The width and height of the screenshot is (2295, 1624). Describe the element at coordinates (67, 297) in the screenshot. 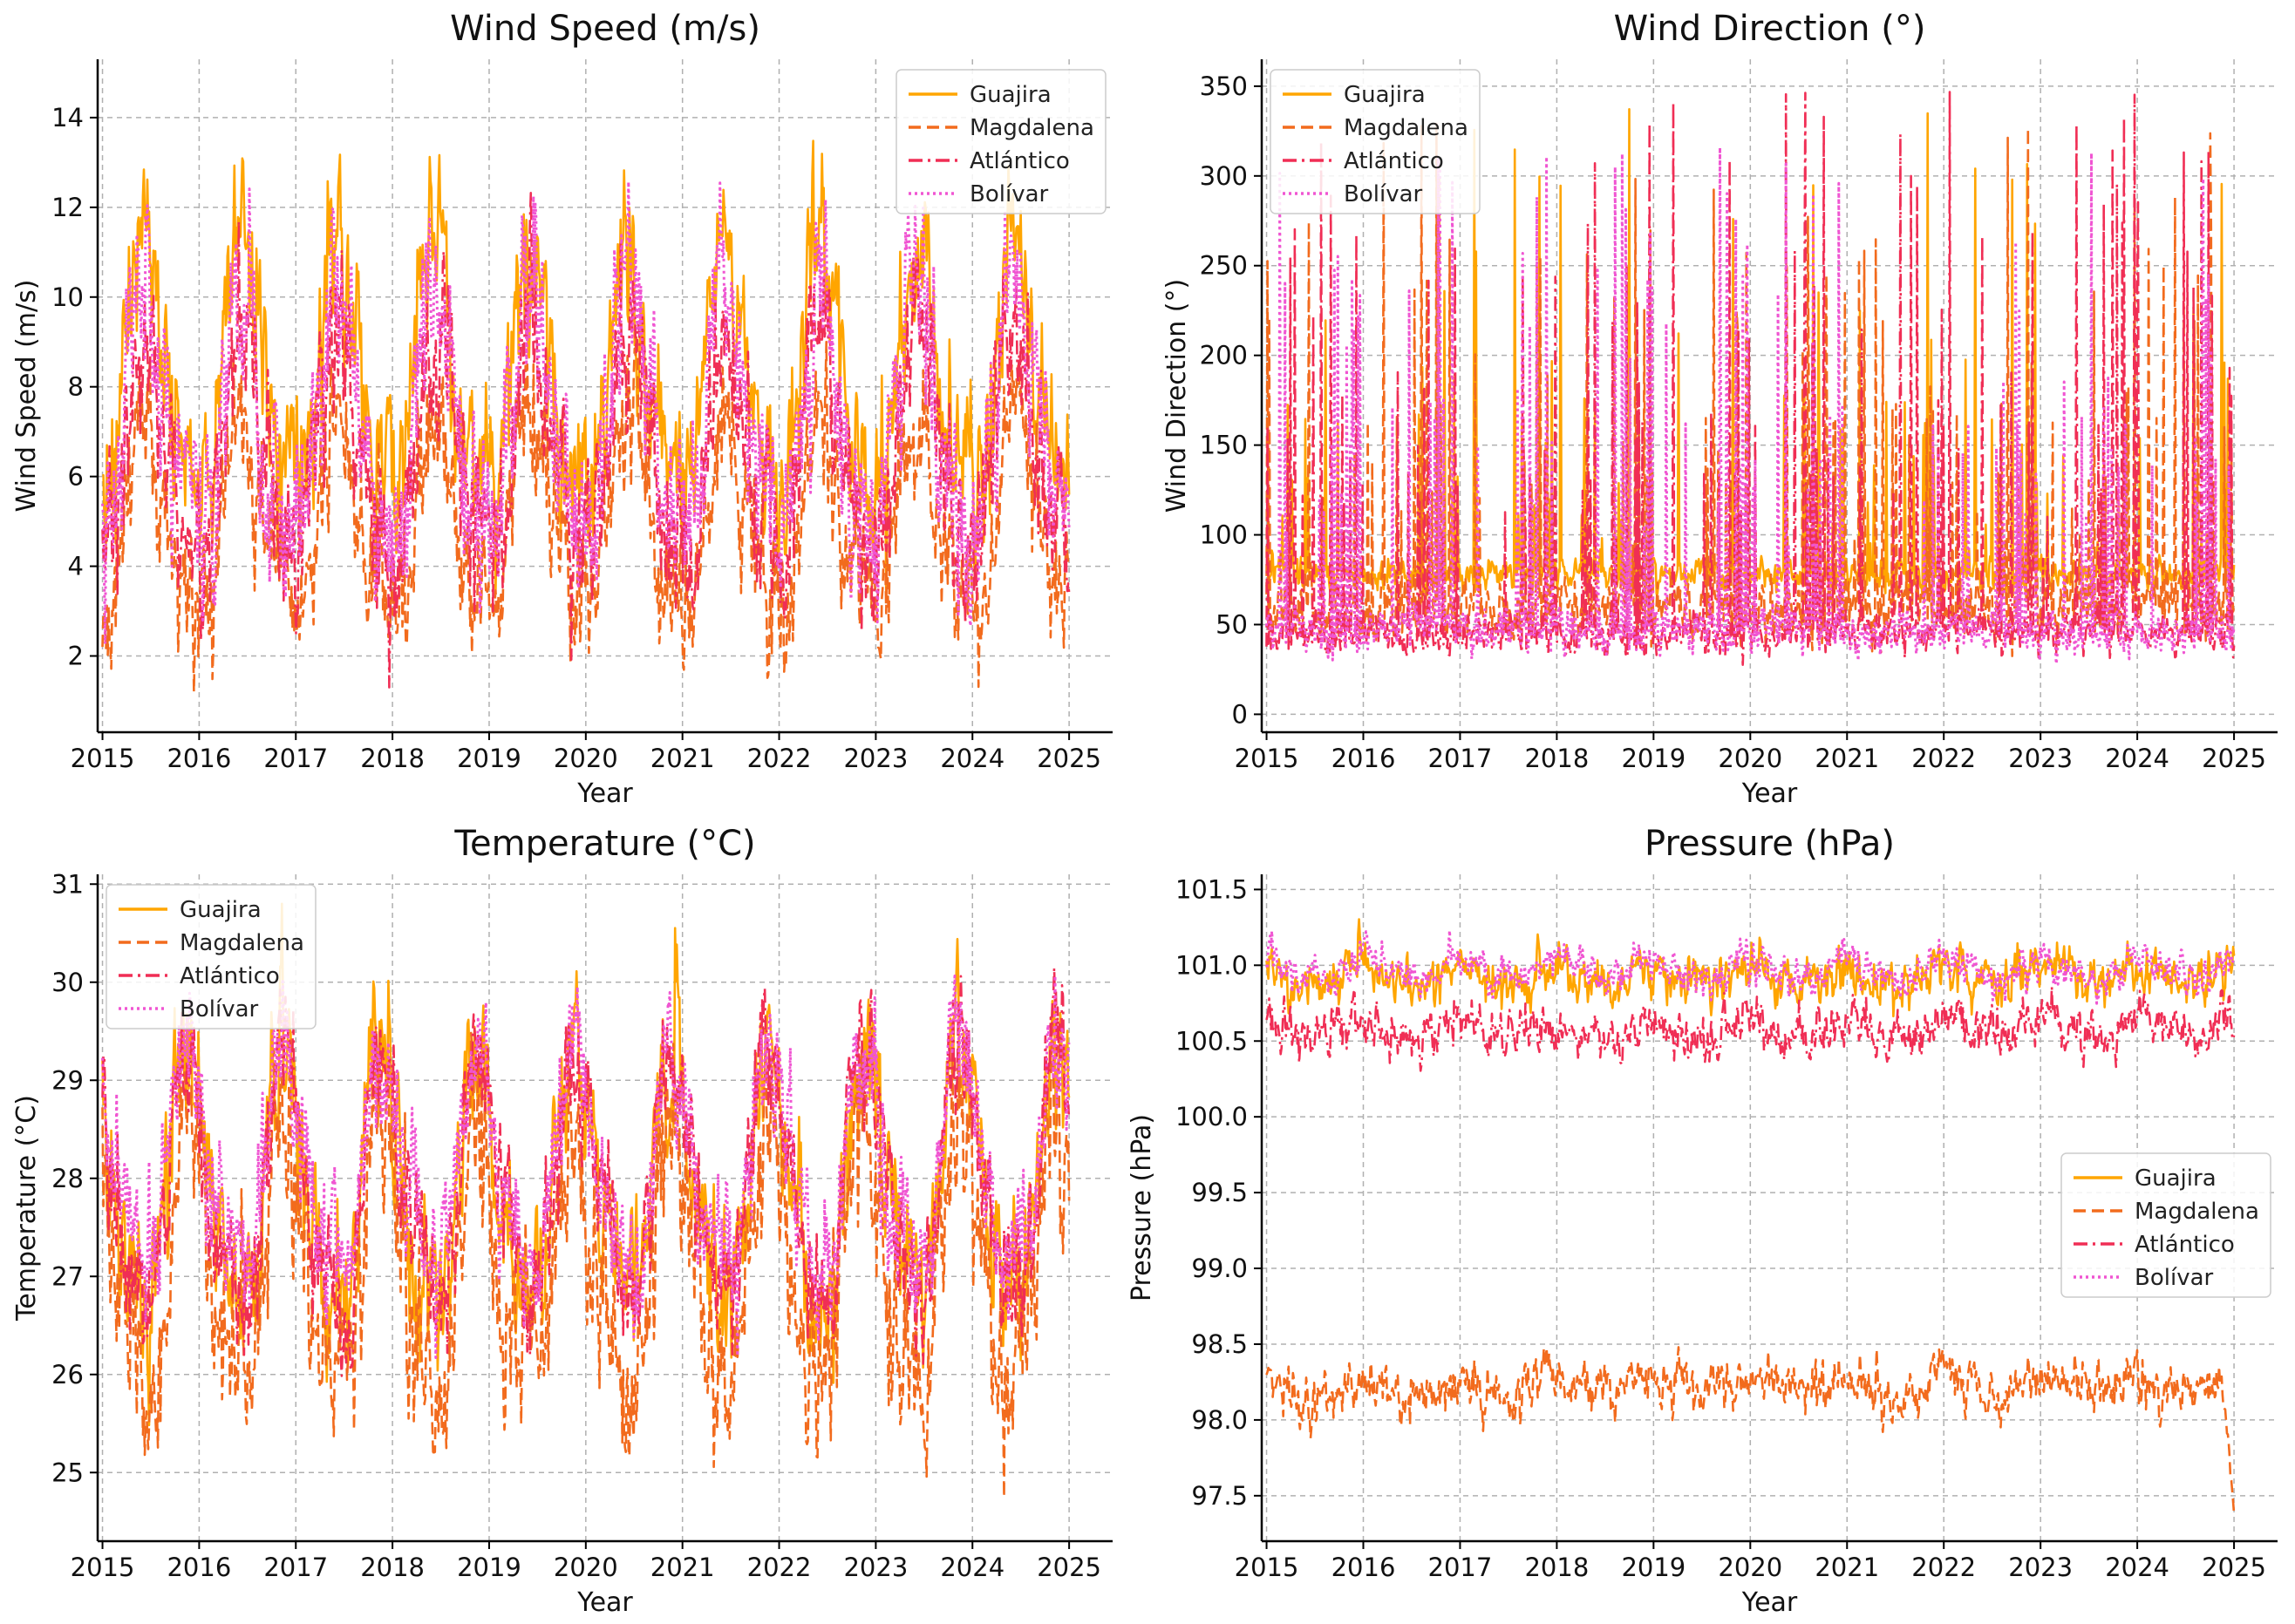

I see `y-tick-label: 10` at that location.